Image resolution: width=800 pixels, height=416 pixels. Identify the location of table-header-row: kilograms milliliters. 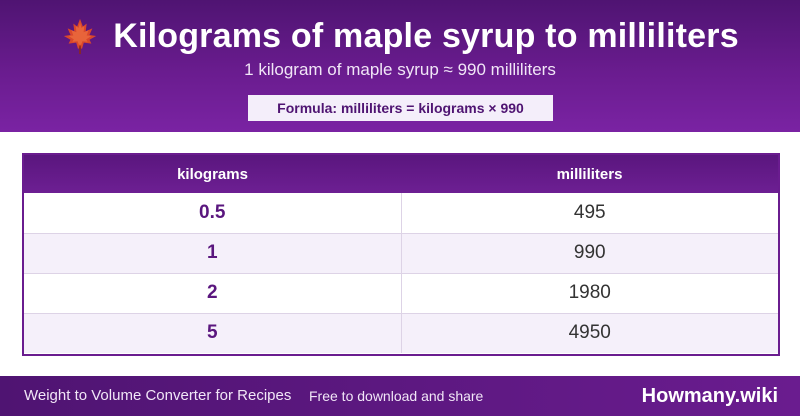
(401, 174).